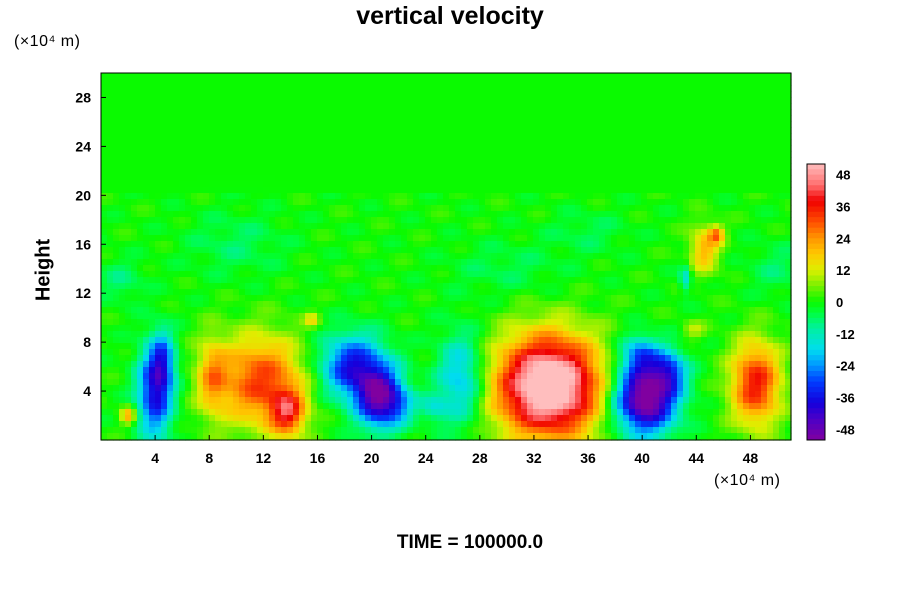 The width and height of the screenshot is (900, 600). I want to click on x-unit-label: (×10⁴ m), so click(747, 480).